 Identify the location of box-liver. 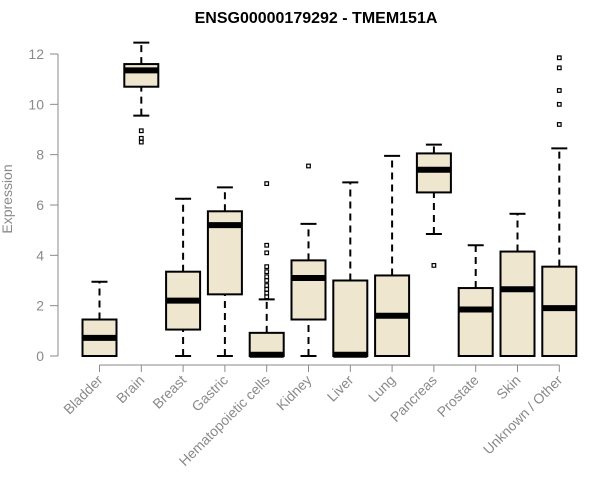
(350, 269).